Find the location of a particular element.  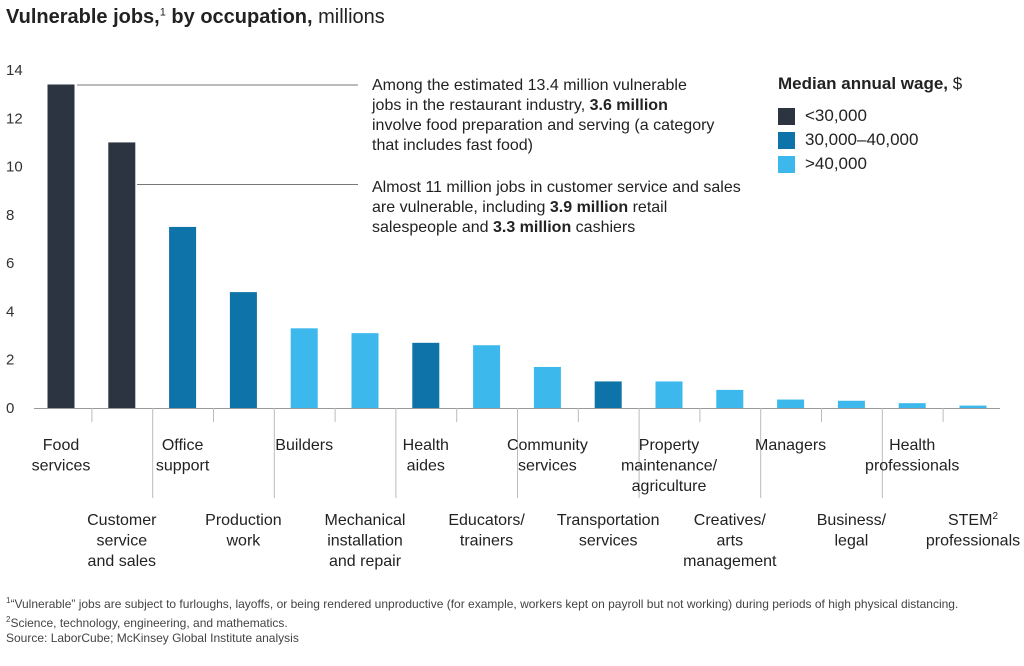

legend-item-mid: 30,000–40,000 is located at coordinates (870, 140).